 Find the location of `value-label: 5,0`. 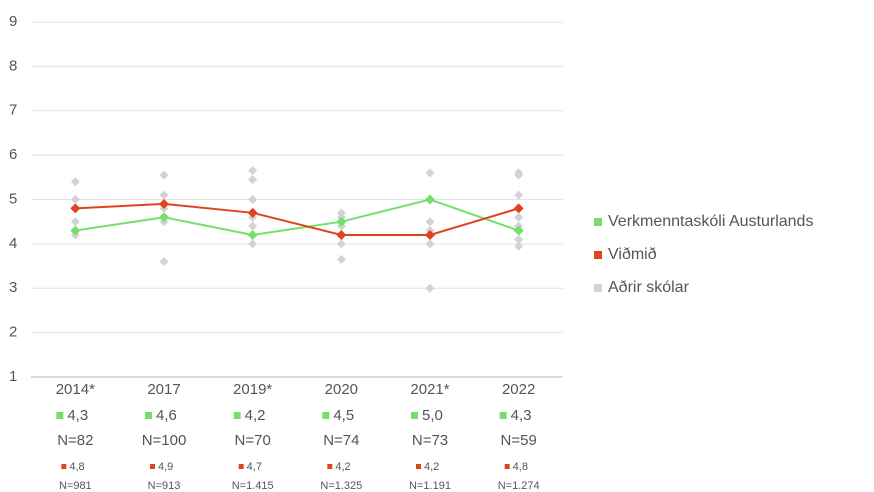

value-label: 5,0 is located at coordinates (432, 415).